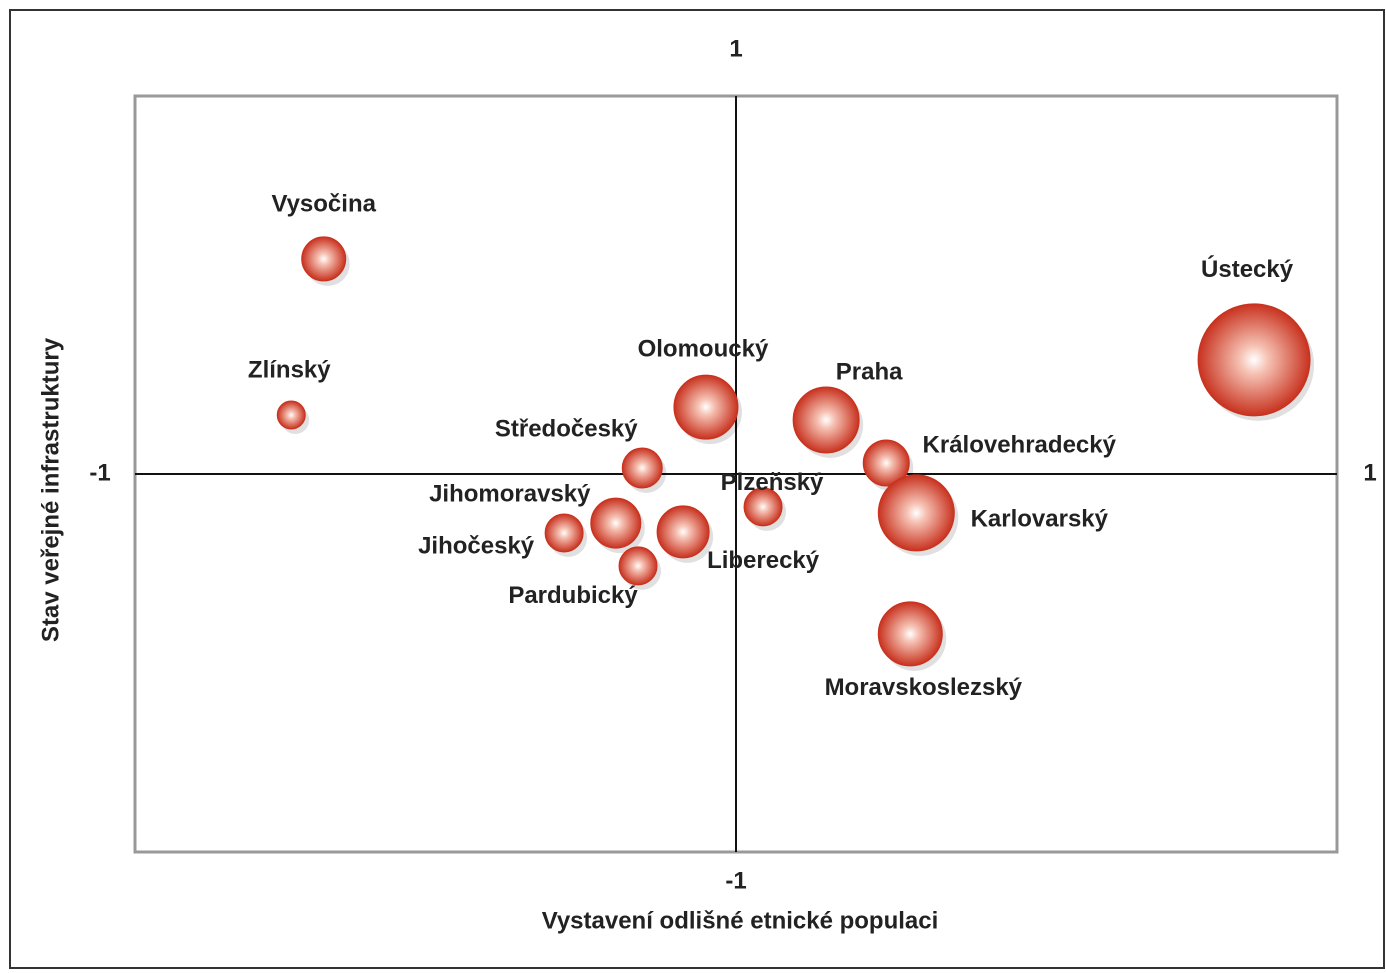  Describe the element at coordinates (735, 48) in the screenshot. I see `y-tick-label: 1` at that location.